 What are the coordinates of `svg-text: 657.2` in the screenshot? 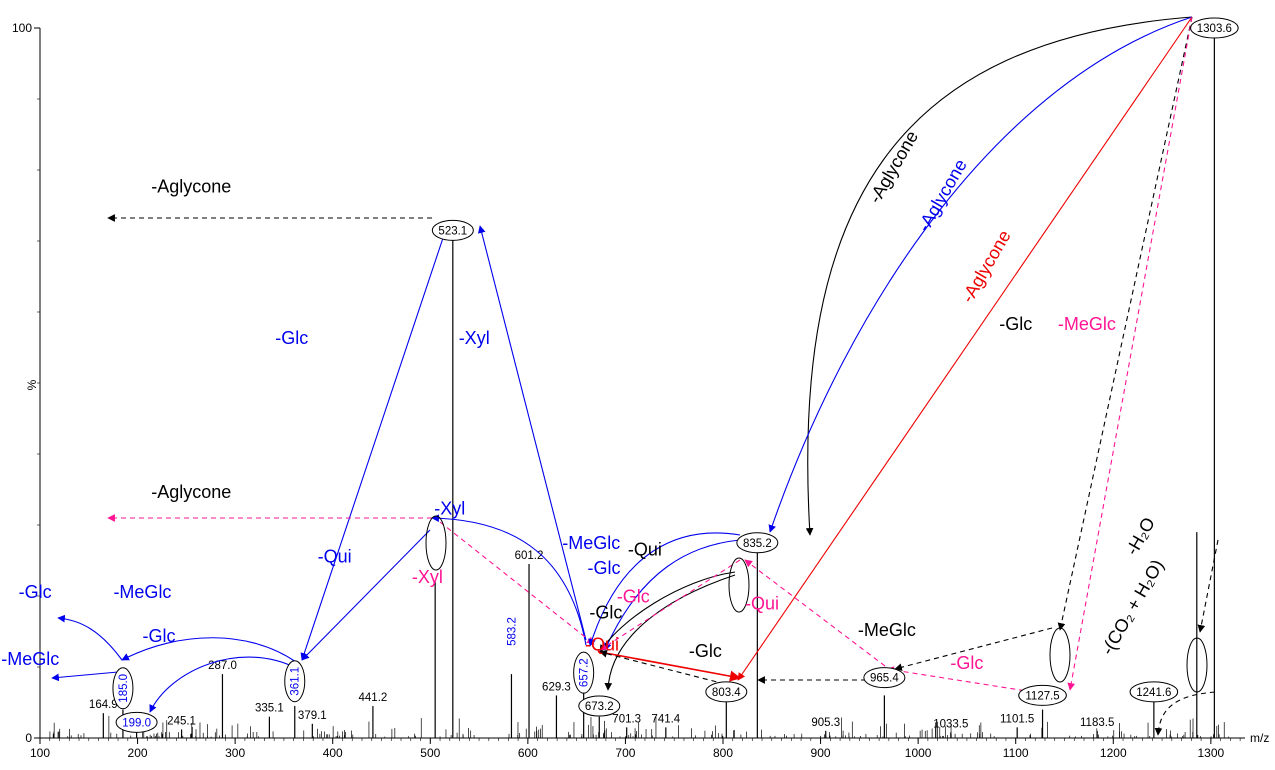 It's located at (585, 672).